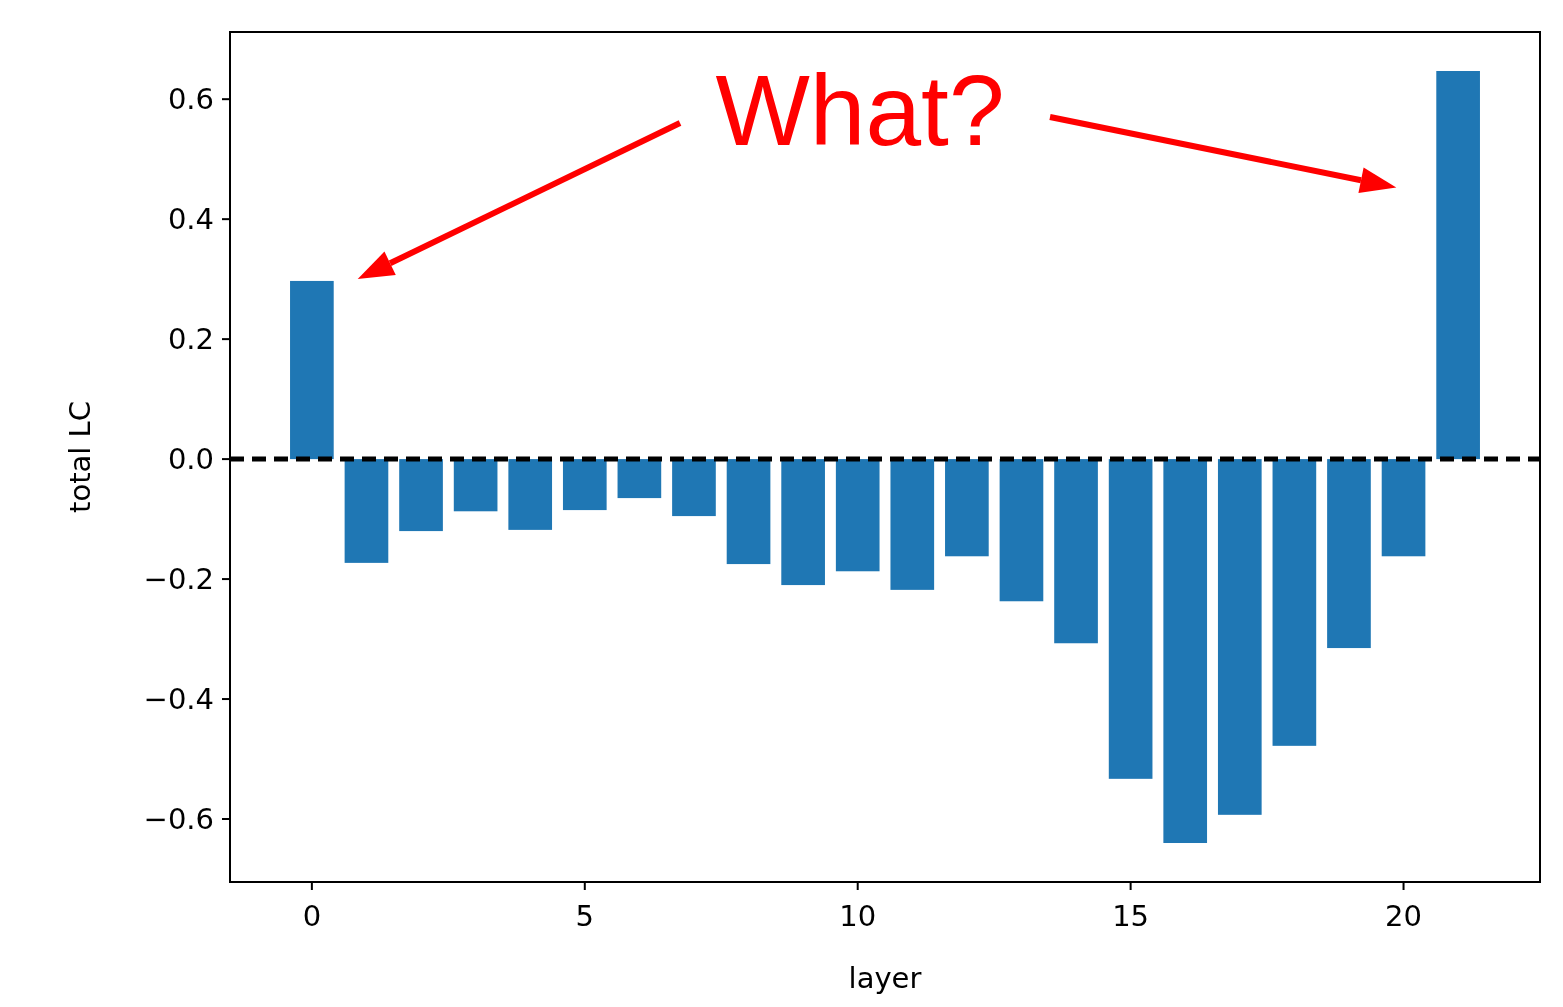 The height and width of the screenshot is (1007, 1563). What do you see at coordinates (858, 916) in the screenshot?
I see `x-tick-label: 10` at bounding box center [858, 916].